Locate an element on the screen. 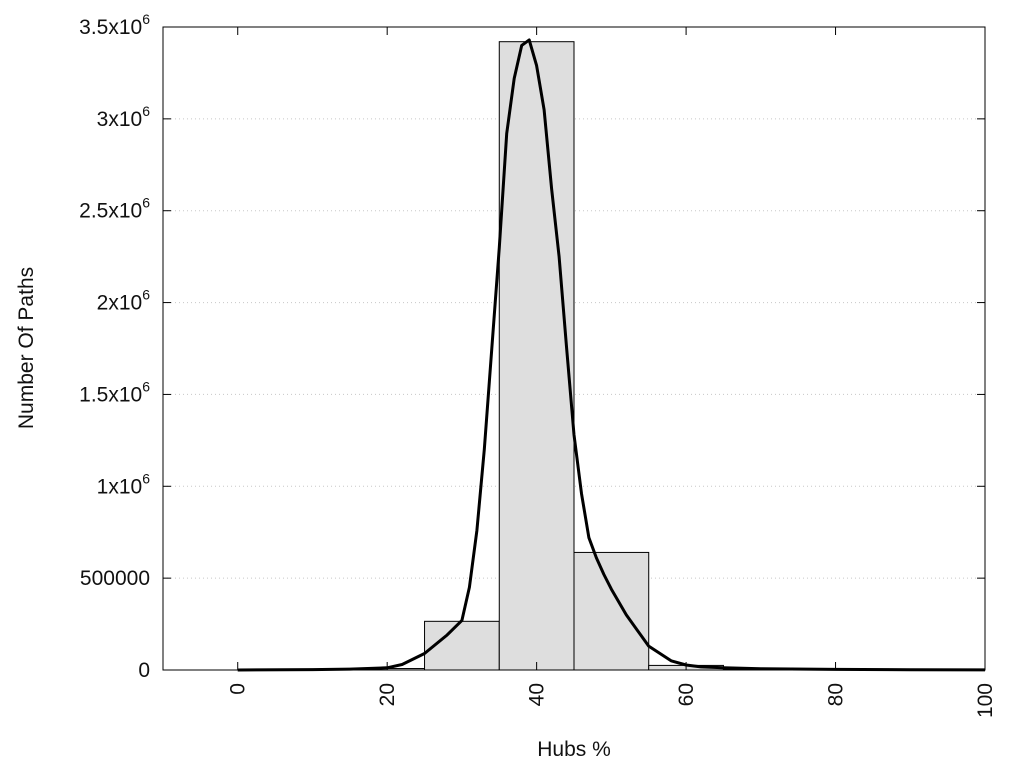  y-tick-label: 0 is located at coordinates (144, 670).